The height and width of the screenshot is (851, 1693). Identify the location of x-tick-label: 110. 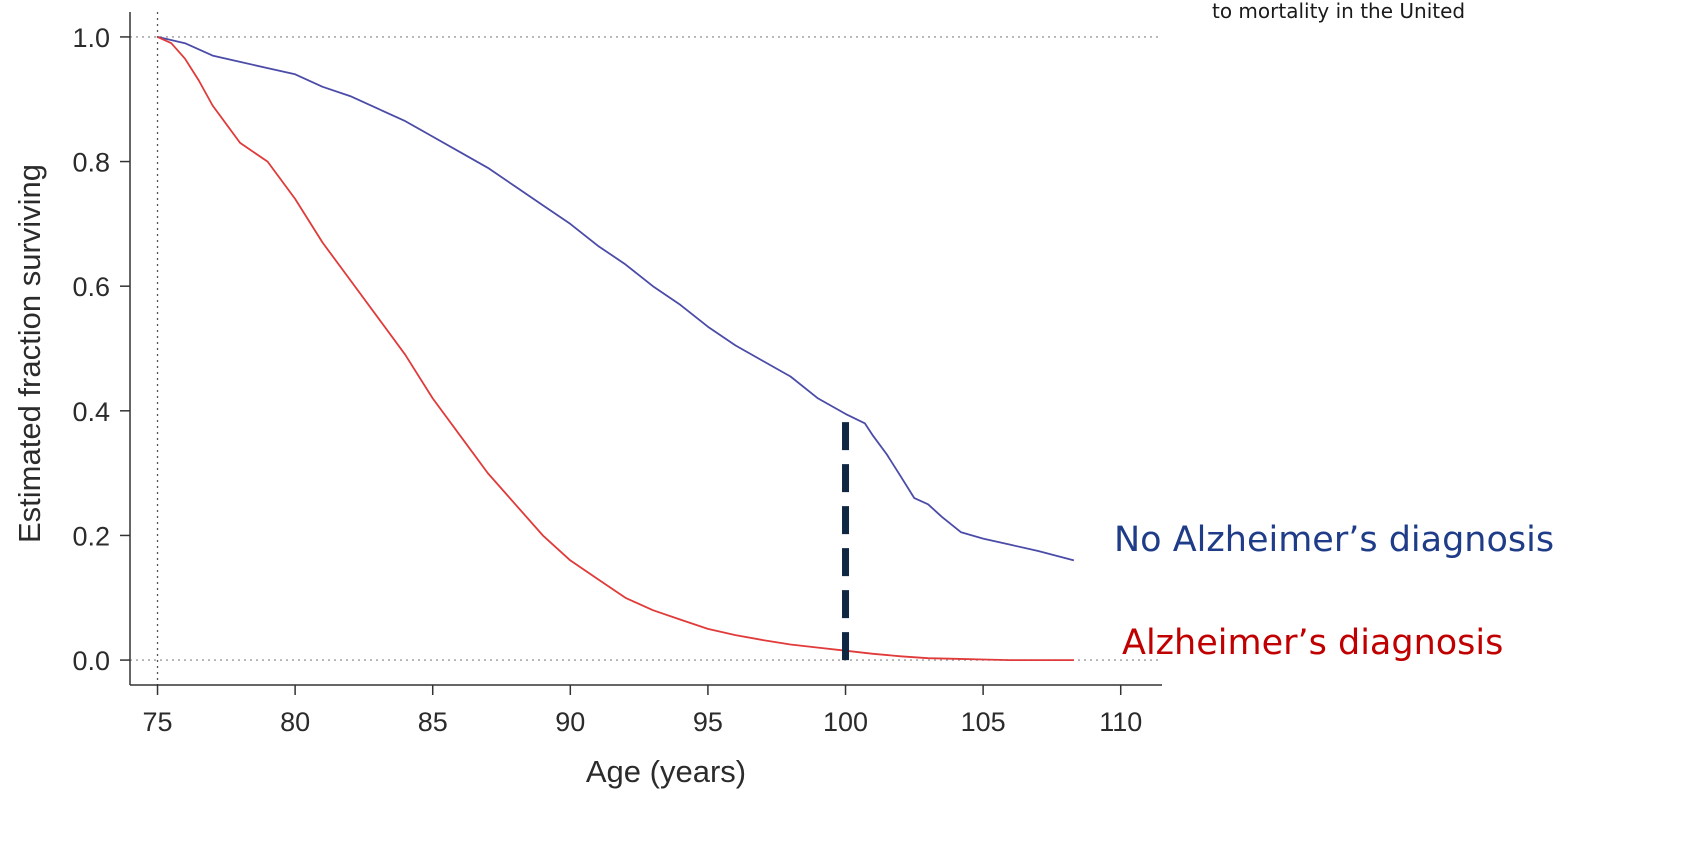
(1120, 722).